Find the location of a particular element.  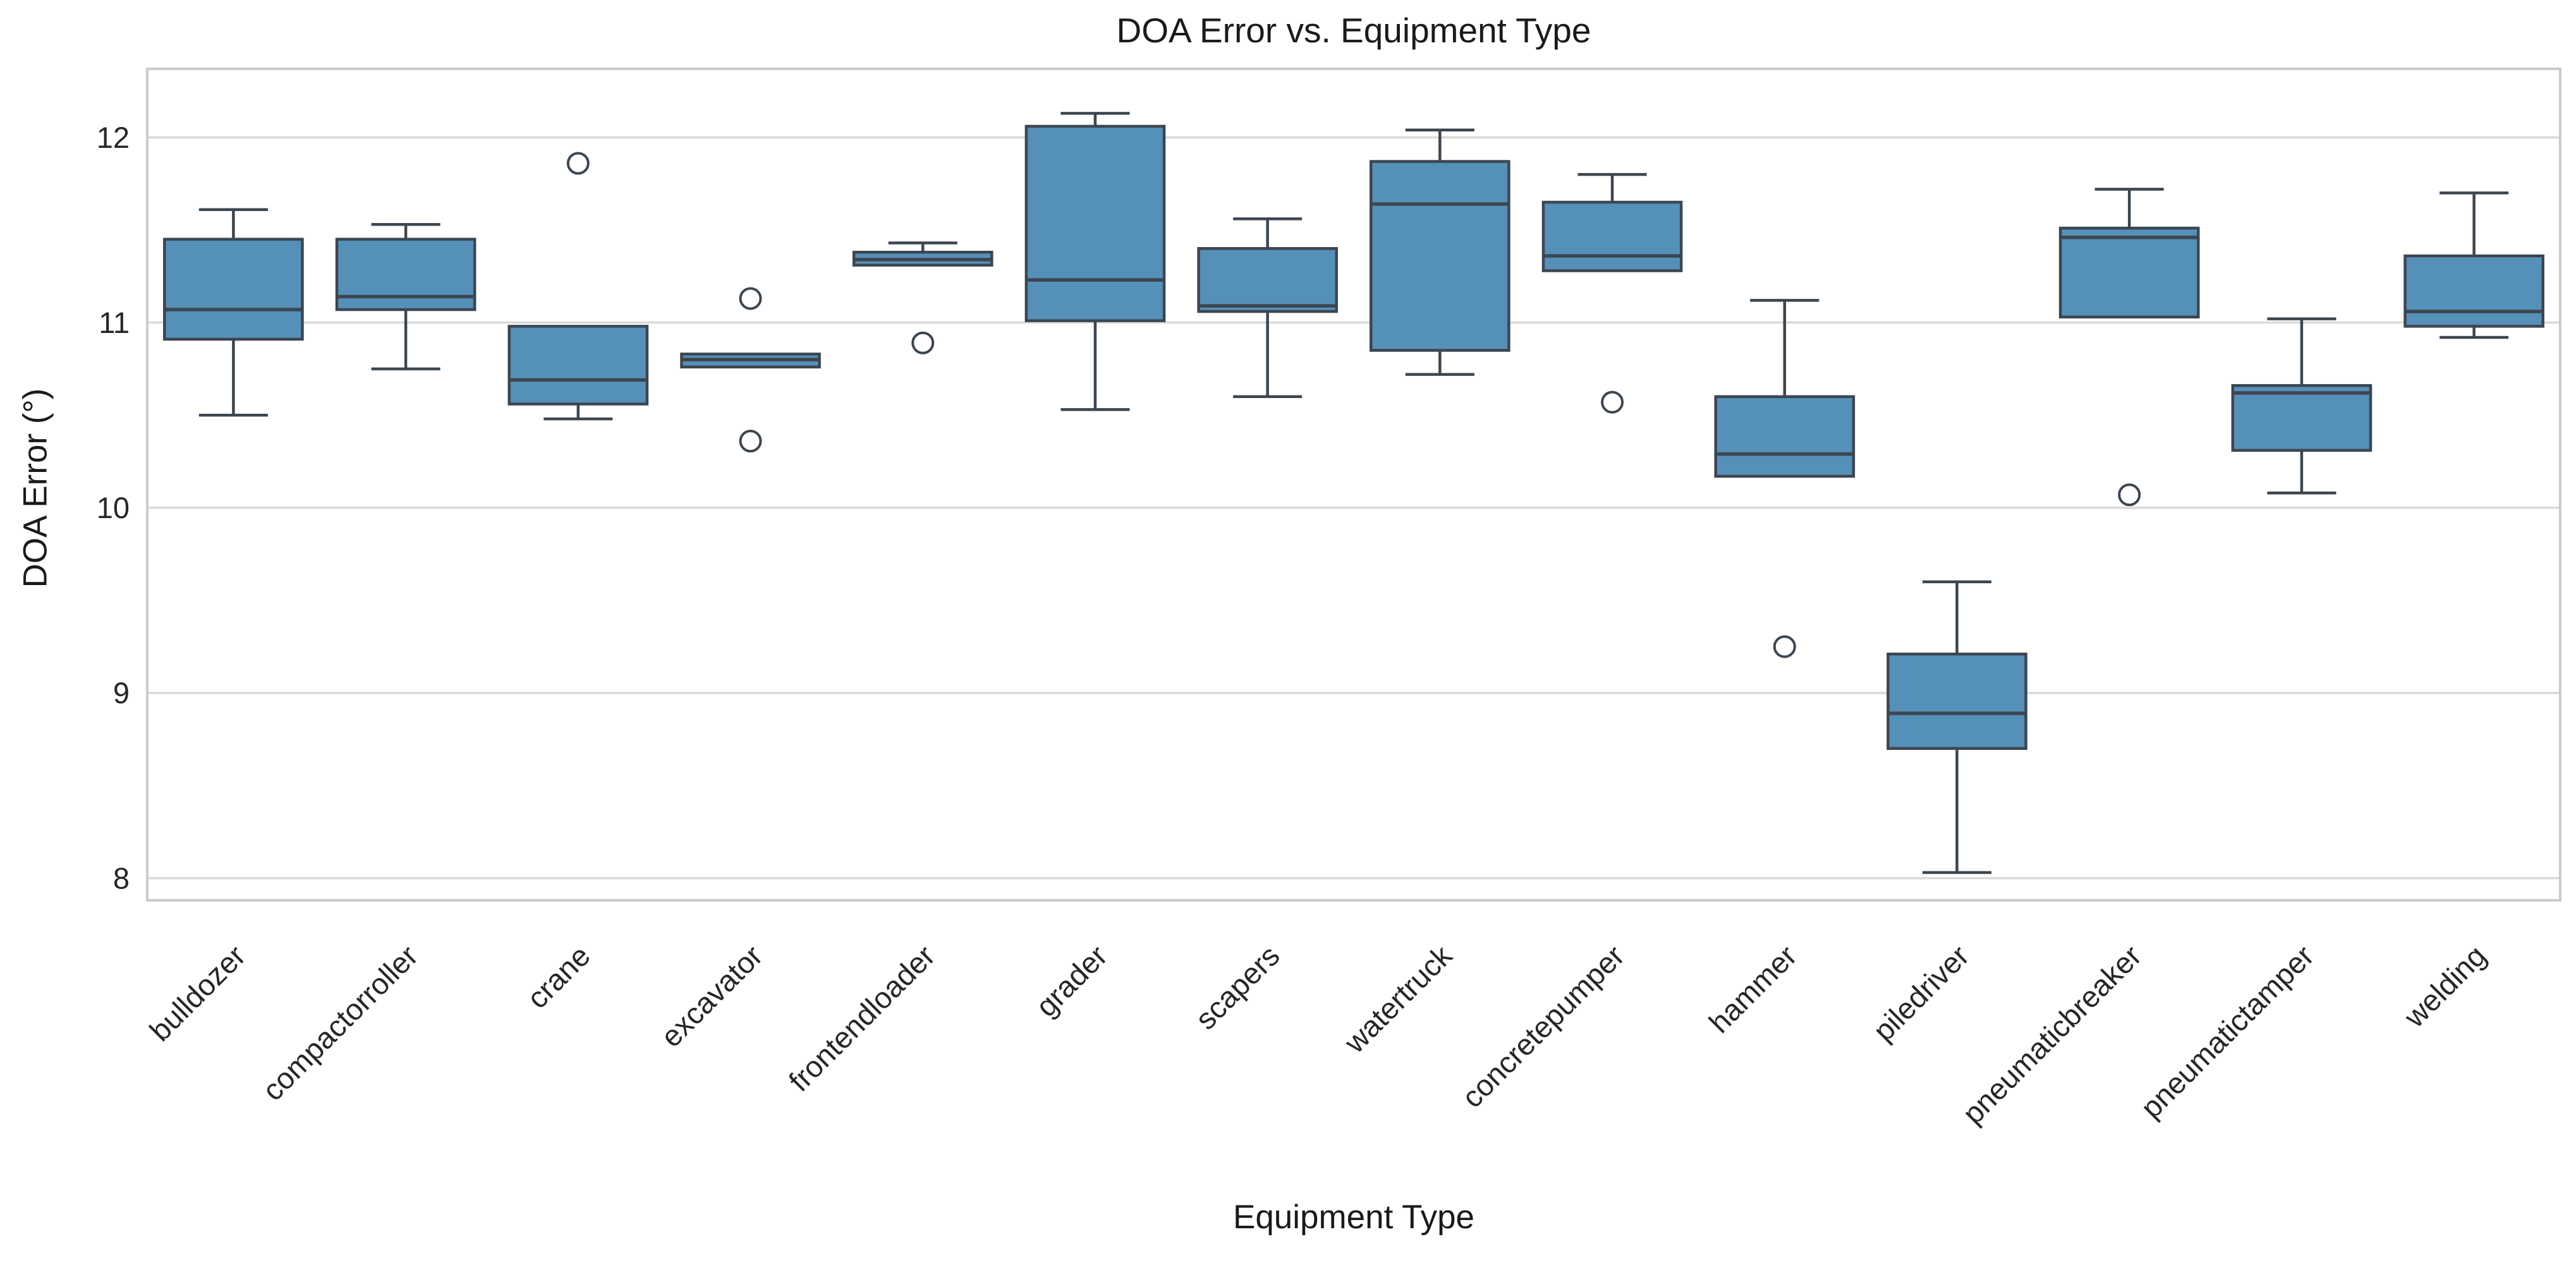

box-grader is located at coordinates (1095, 262).